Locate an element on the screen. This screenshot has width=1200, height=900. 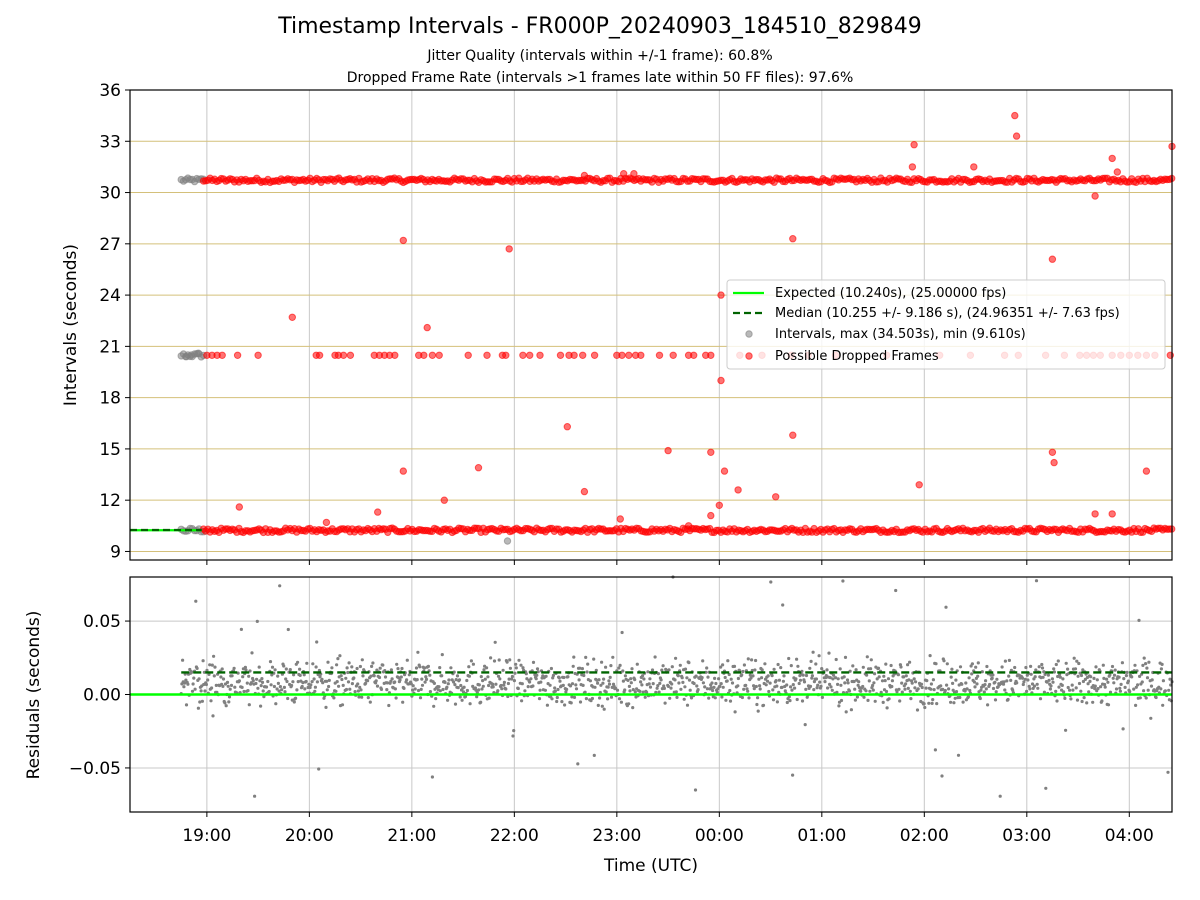
legend-dropped-label: Possible Dropped Frames is located at coordinates (857, 356).